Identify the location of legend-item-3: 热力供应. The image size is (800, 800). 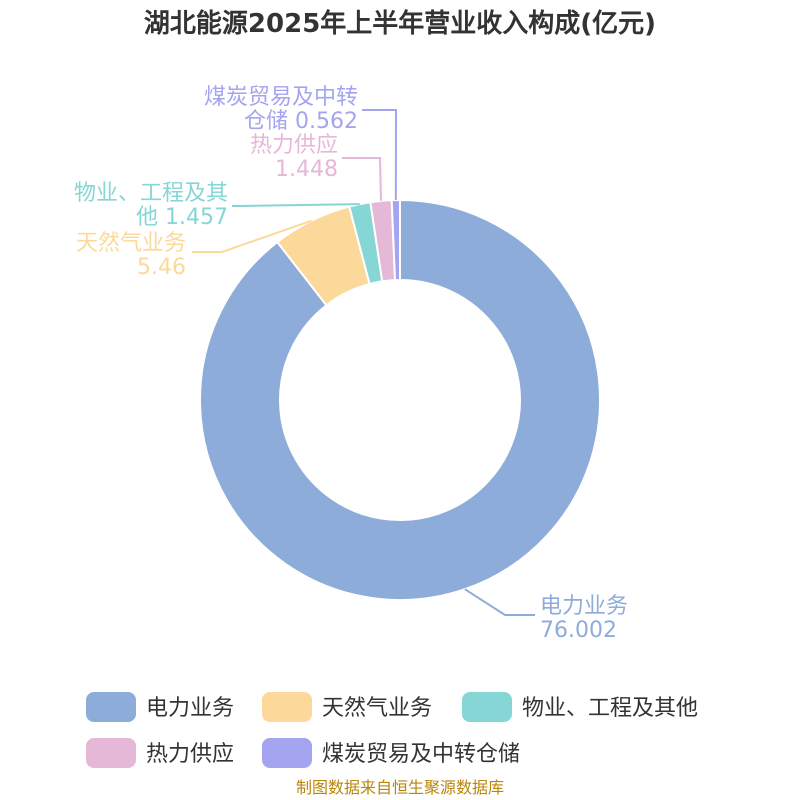
(160, 753).